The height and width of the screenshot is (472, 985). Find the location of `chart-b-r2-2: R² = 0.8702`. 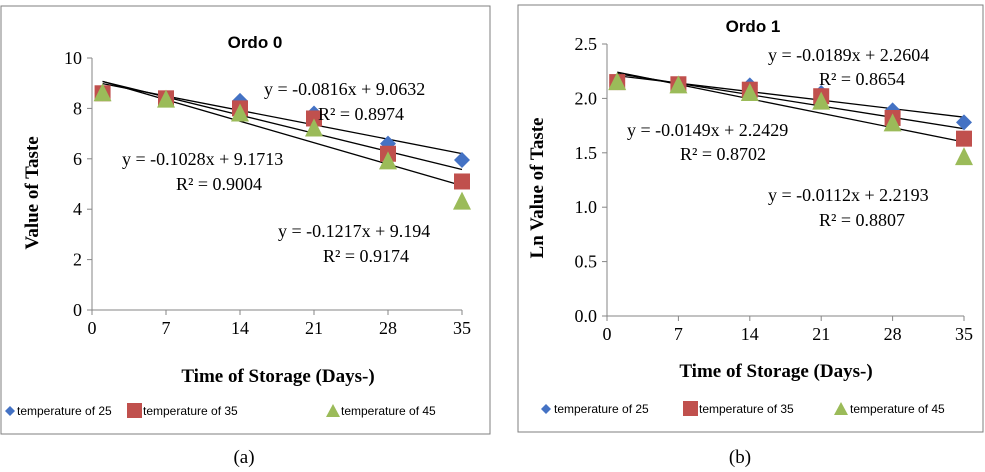

chart-b-r2-2: R² = 0.8702 is located at coordinates (723, 154).